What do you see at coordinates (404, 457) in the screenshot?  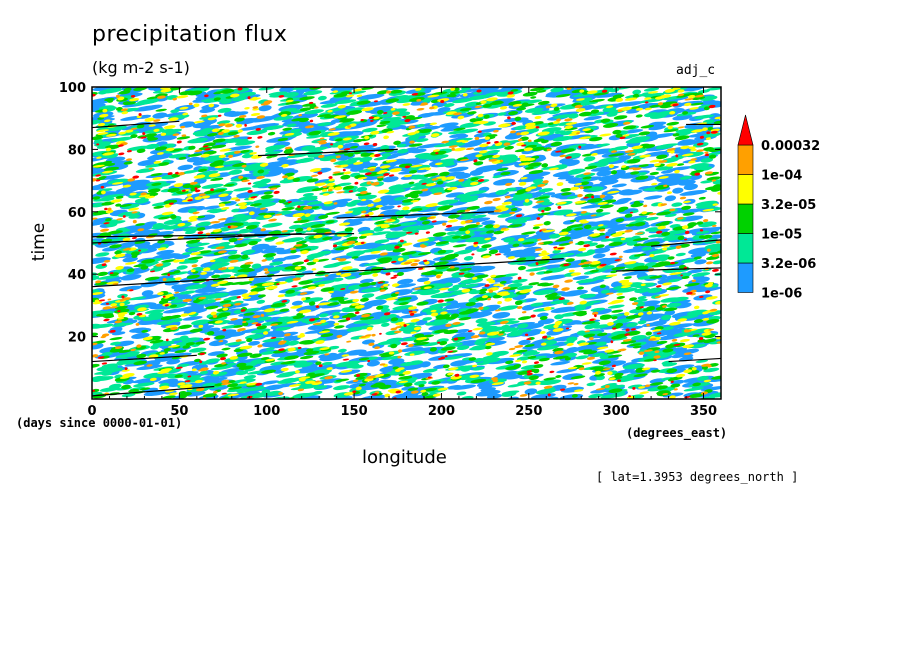 I see `x-axis-label: longitude` at bounding box center [404, 457].